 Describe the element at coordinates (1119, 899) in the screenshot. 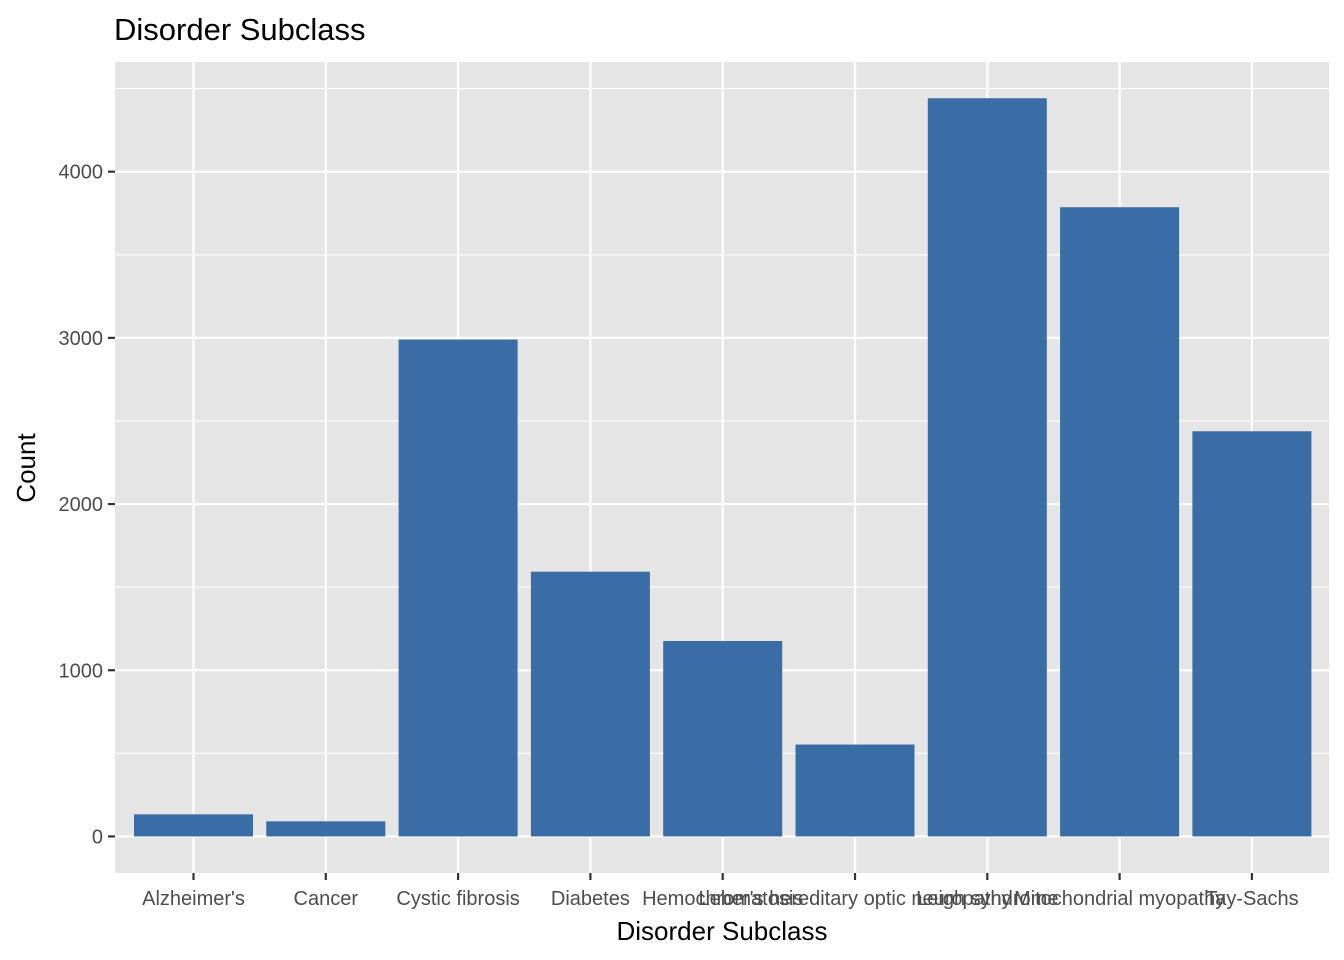

I see `x-tick-label: Mitochondrial myopathy` at that location.